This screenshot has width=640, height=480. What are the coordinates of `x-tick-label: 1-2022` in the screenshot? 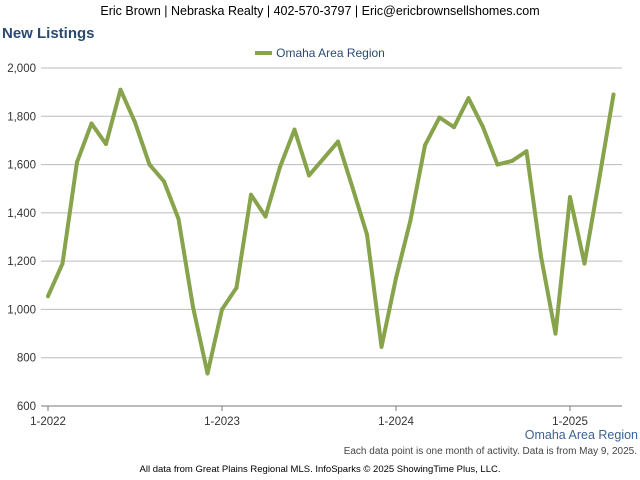 It's located at (48, 422).